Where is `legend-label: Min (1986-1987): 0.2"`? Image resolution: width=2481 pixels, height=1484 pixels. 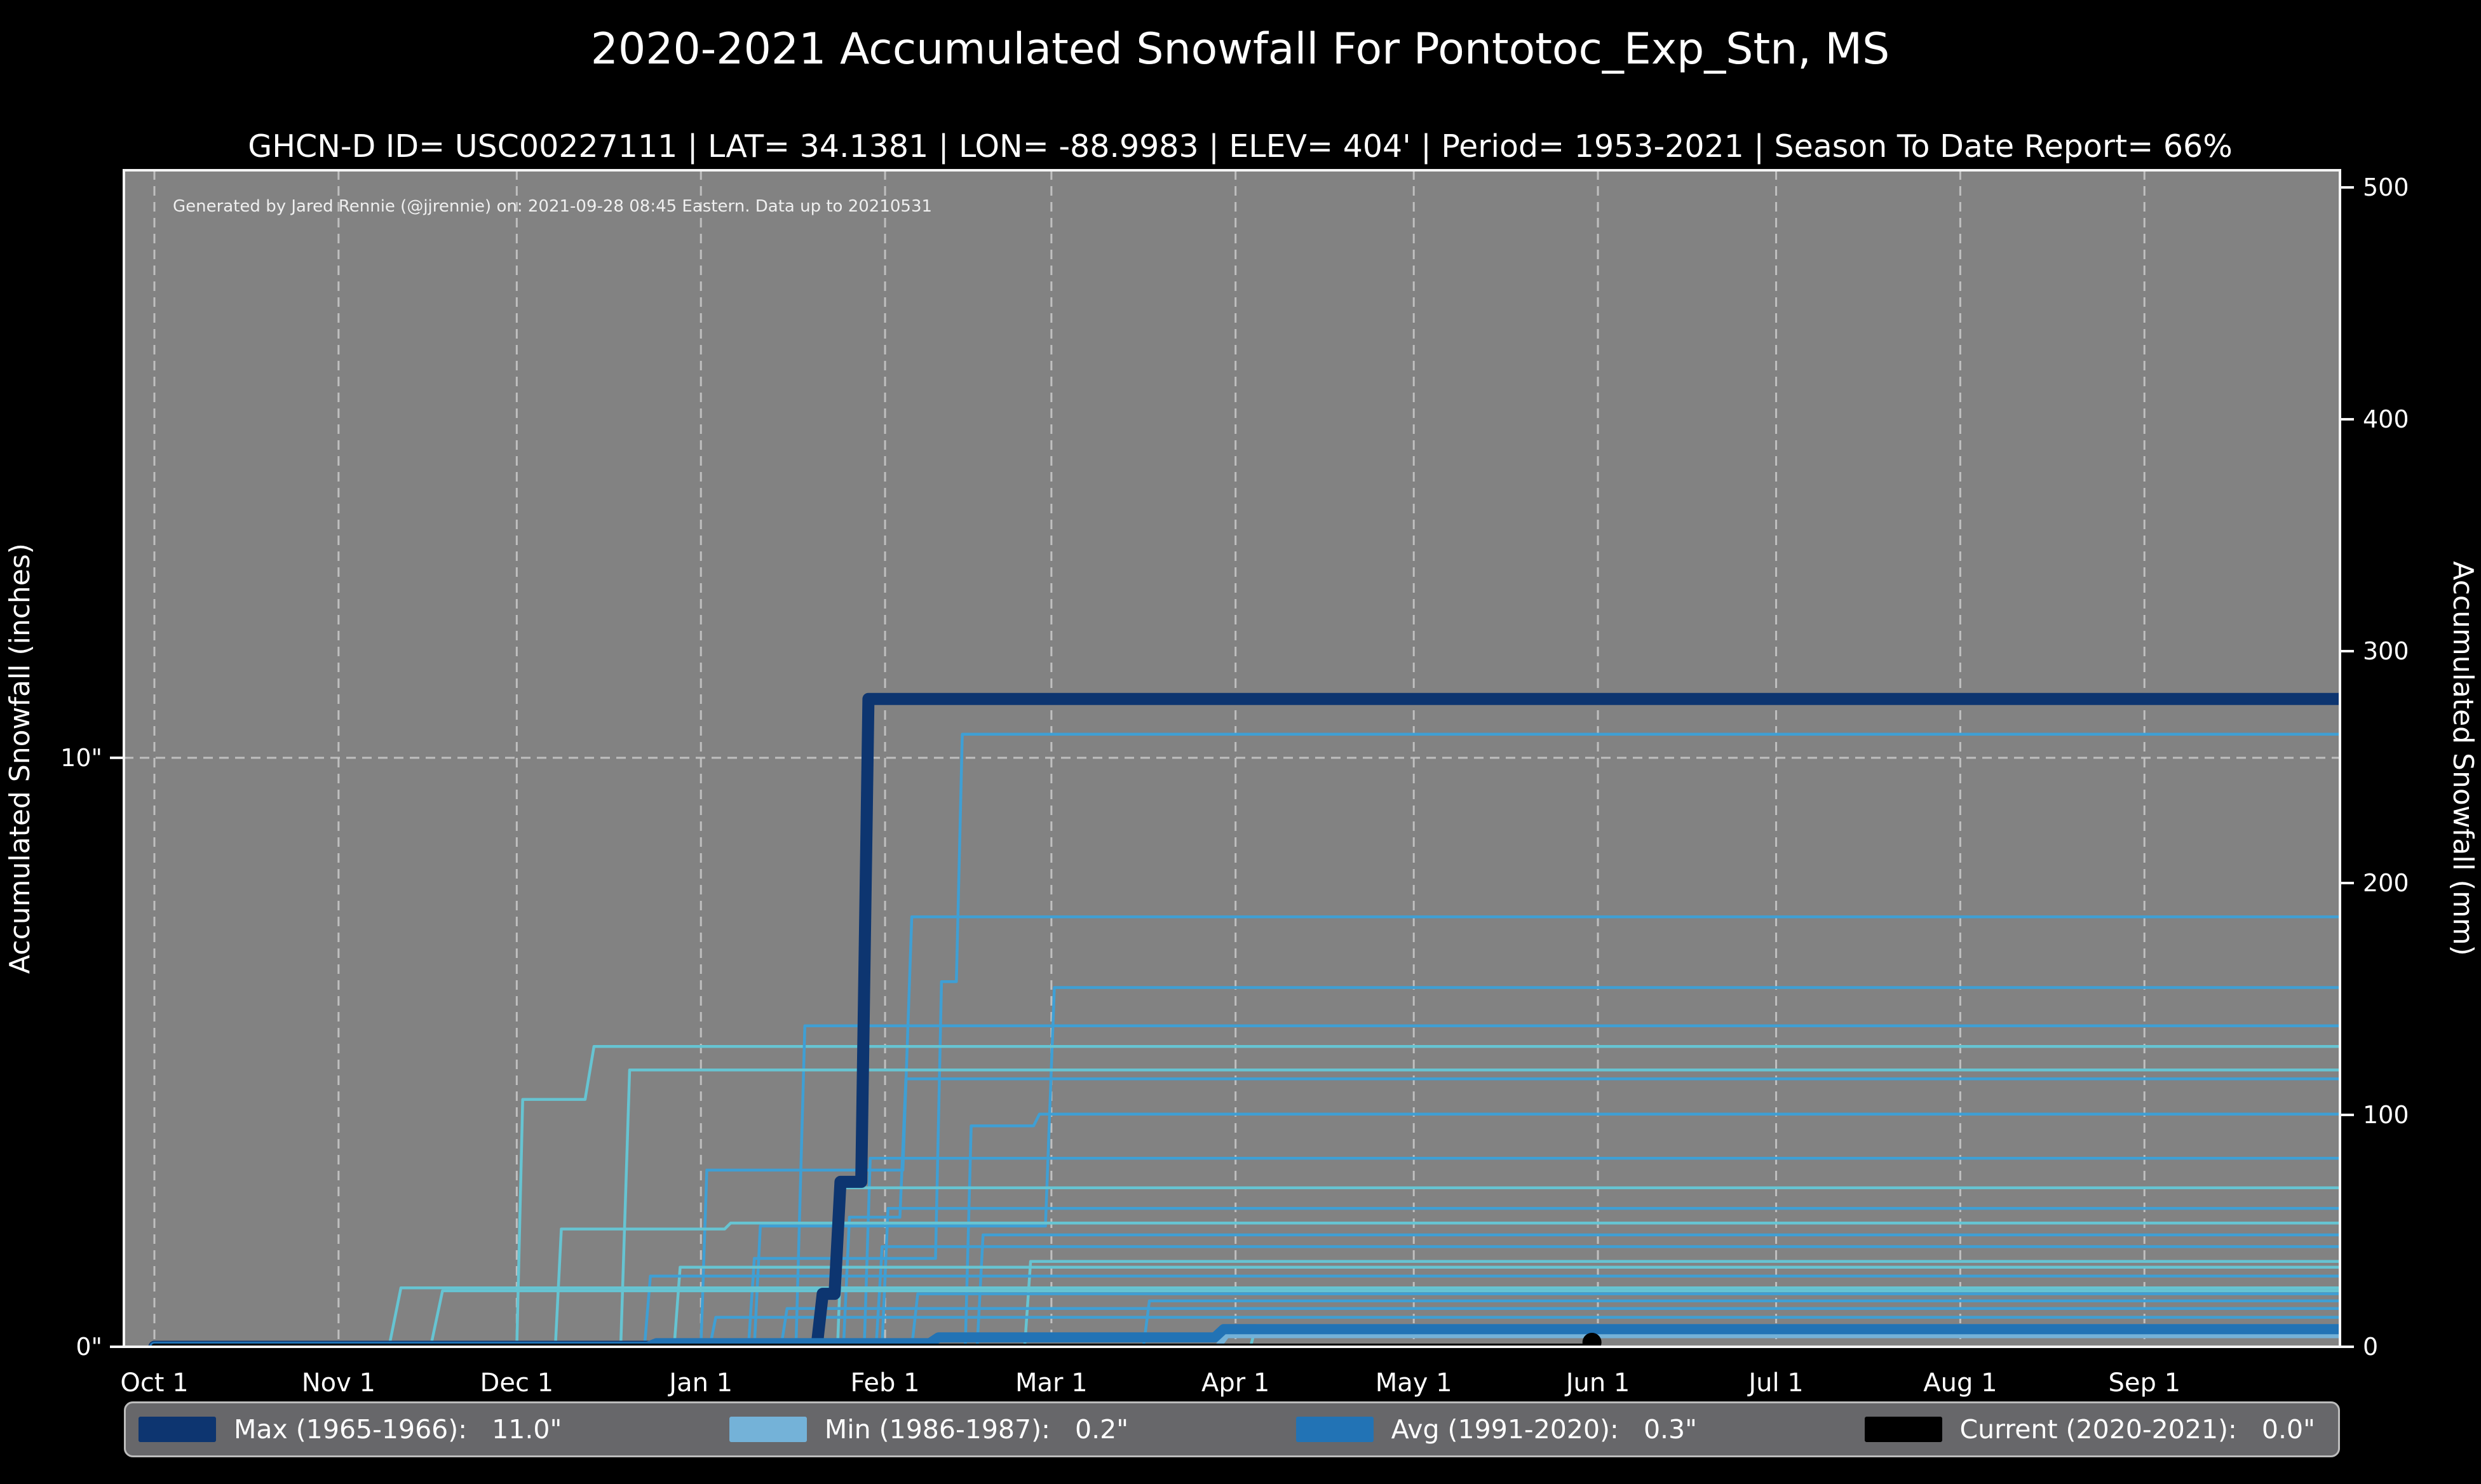 legend-label: Min (1986-1987): 0.2" is located at coordinates (977, 1429).